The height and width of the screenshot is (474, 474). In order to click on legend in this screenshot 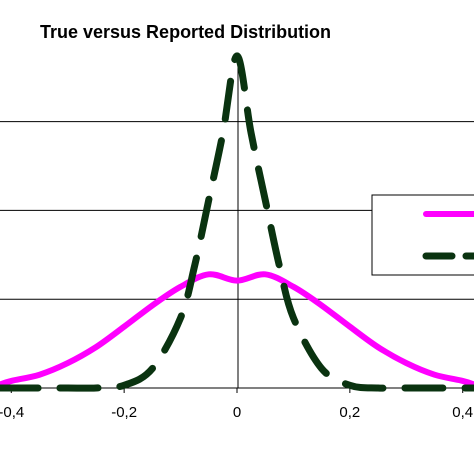, I will do `click(422, 235)`.